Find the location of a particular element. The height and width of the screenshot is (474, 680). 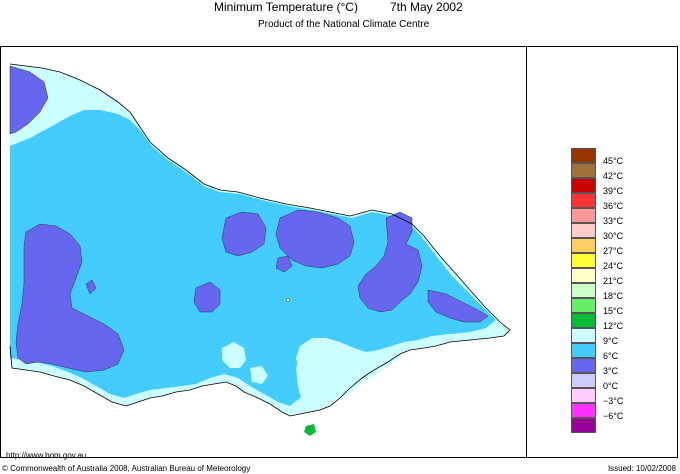

port-phillip-bay is located at coordinates (234, 355).